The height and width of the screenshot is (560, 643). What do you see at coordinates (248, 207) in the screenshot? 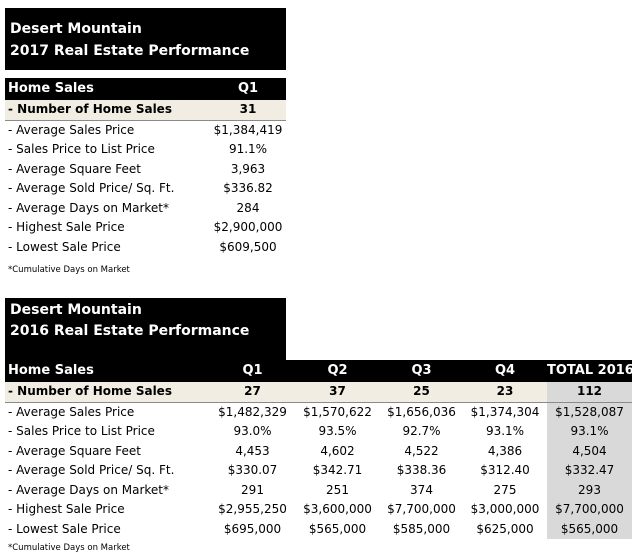
I see `cell-value: 284` at bounding box center [248, 207].